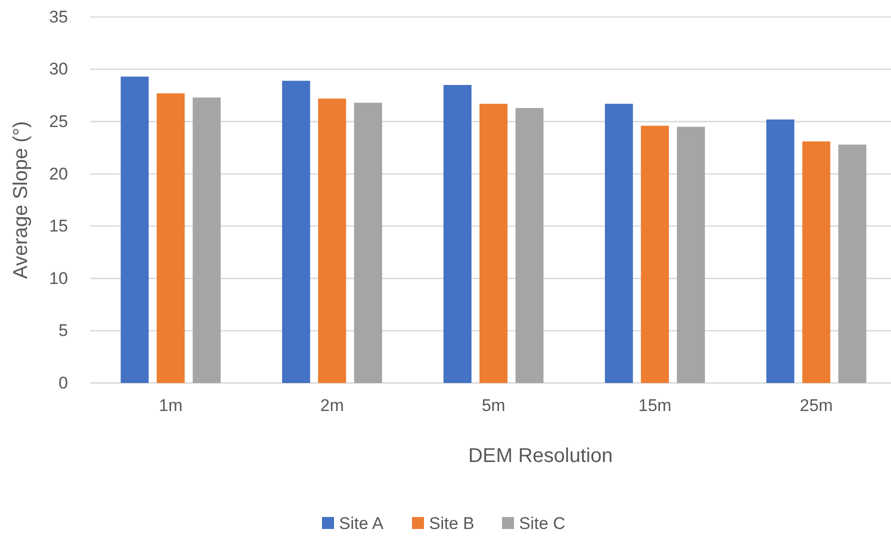  Describe the element at coordinates (63, 382) in the screenshot. I see `y-tick-label: 0` at that location.